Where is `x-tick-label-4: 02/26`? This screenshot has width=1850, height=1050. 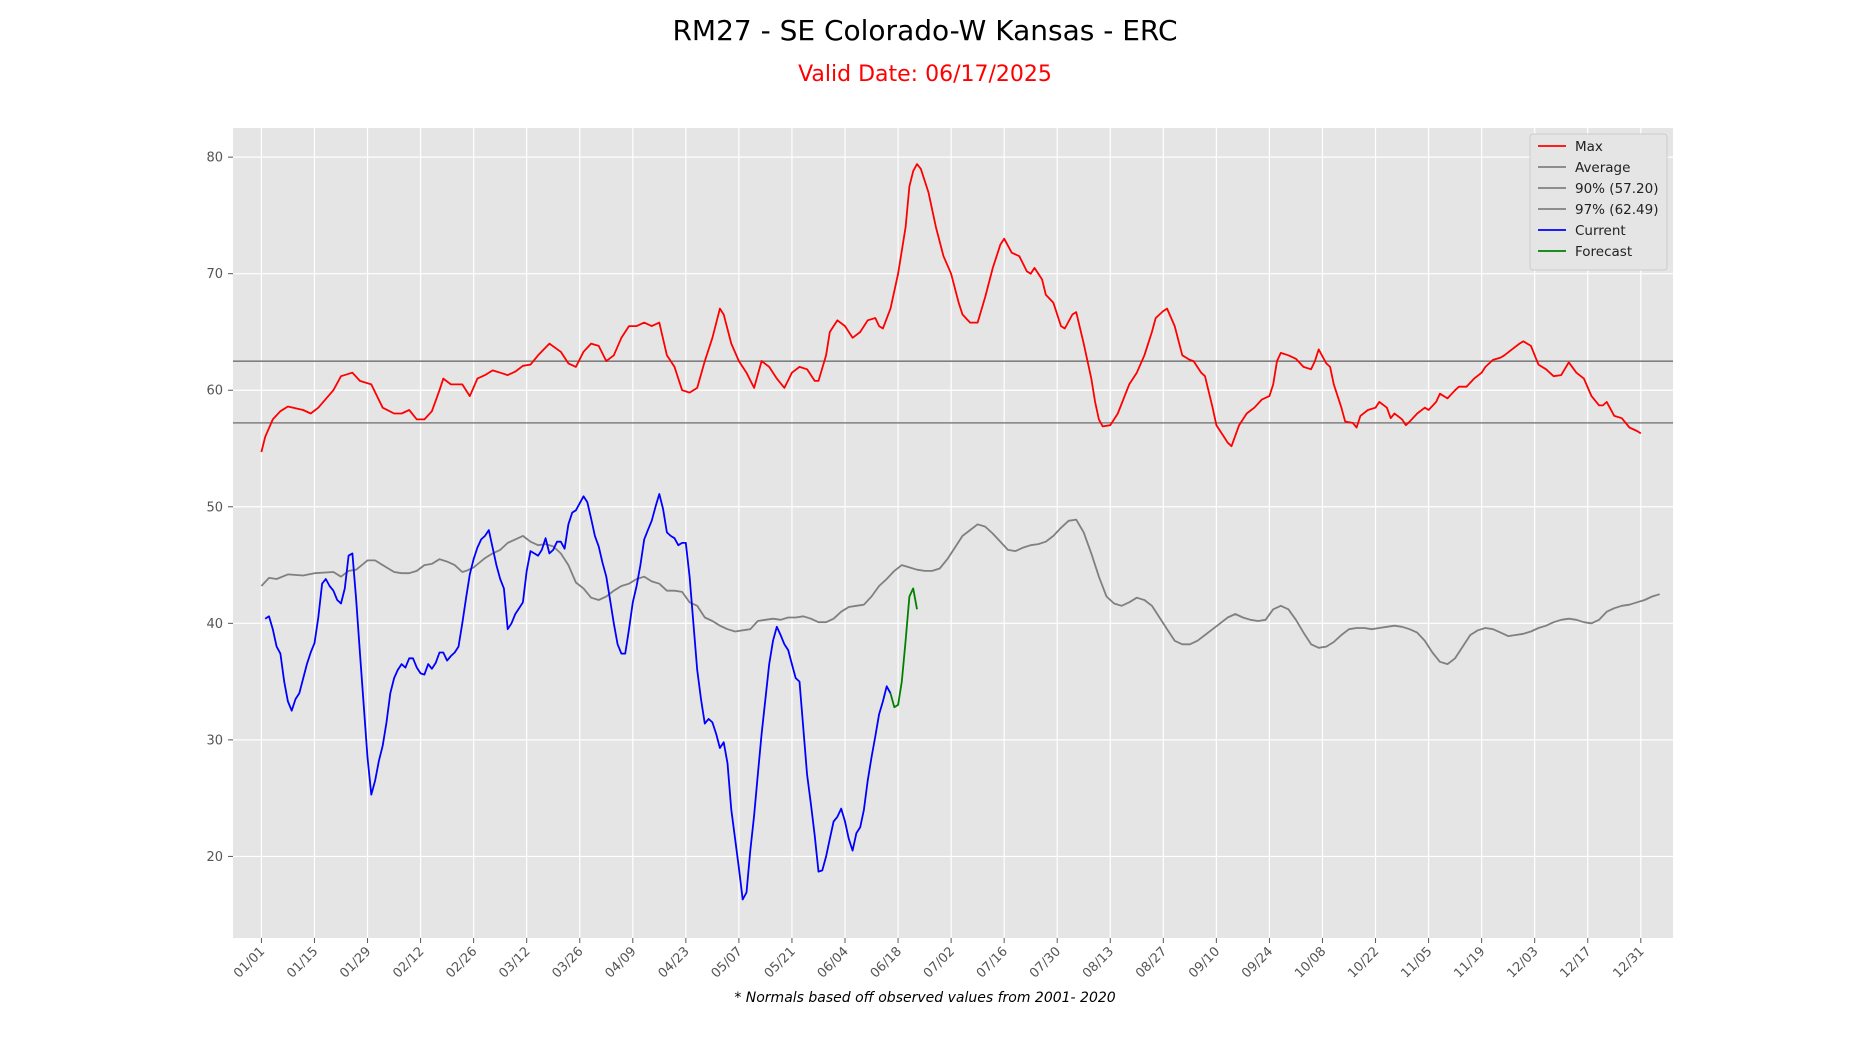
x-tick-label-4: 02/26 is located at coordinates (461, 962).